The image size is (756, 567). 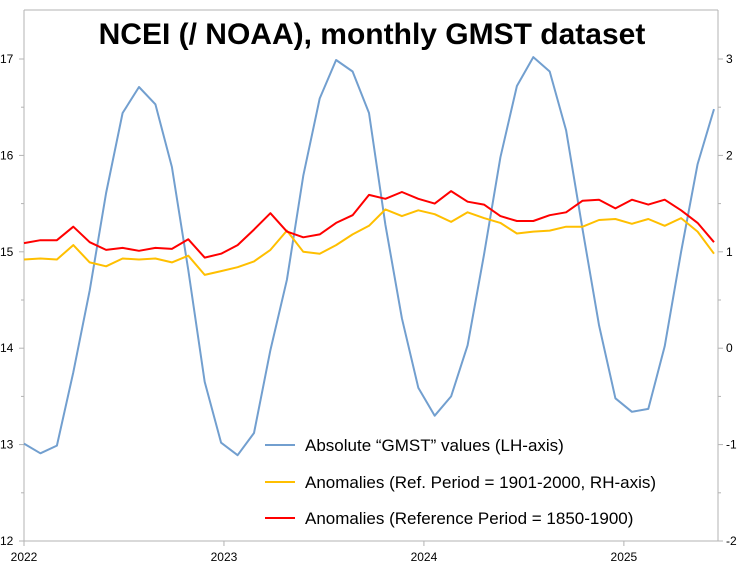 I want to click on left-y-tick-label: 12, so click(x=7, y=541).